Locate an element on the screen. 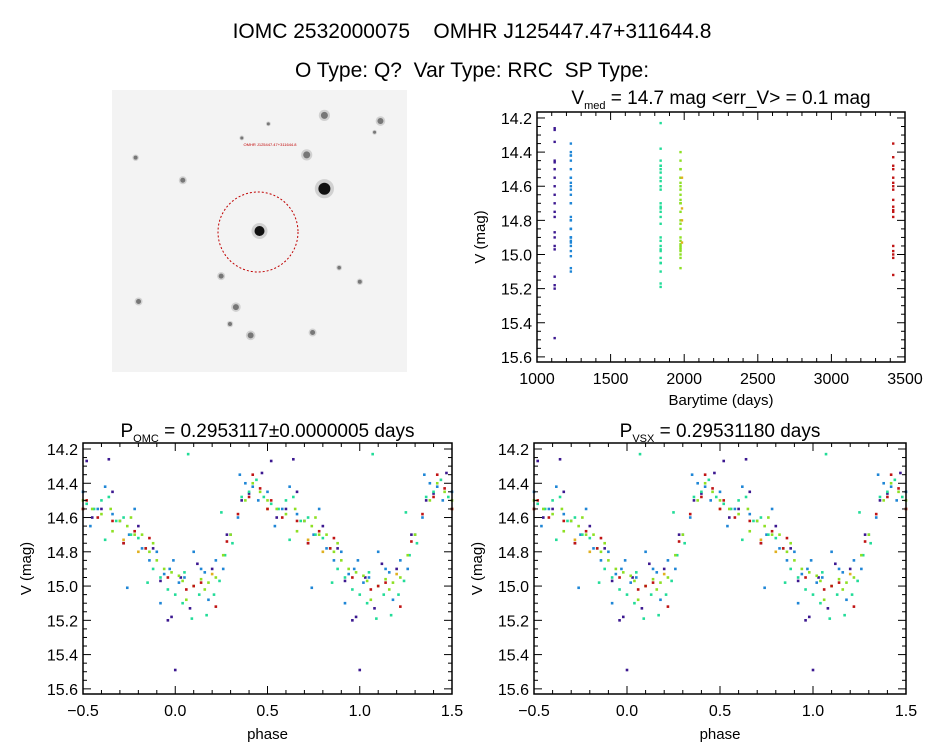  title-rest: = 0.2953117±0.0000005 days is located at coordinates (287, 431).